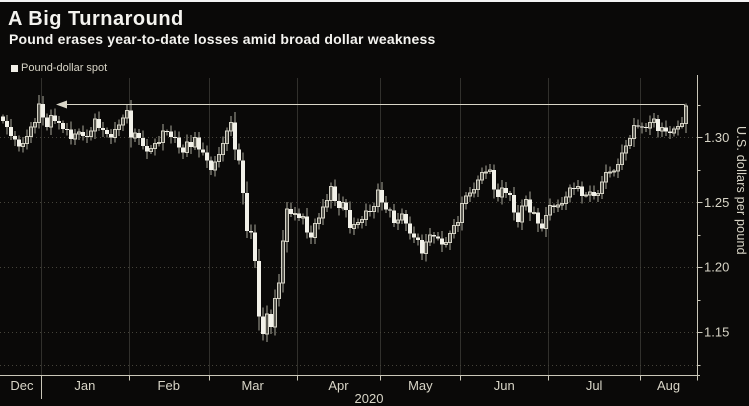 This screenshot has height=406, width=749. What do you see at coordinates (64, 68) in the screenshot?
I see `legend-label: Pound-dollar spot` at bounding box center [64, 68].